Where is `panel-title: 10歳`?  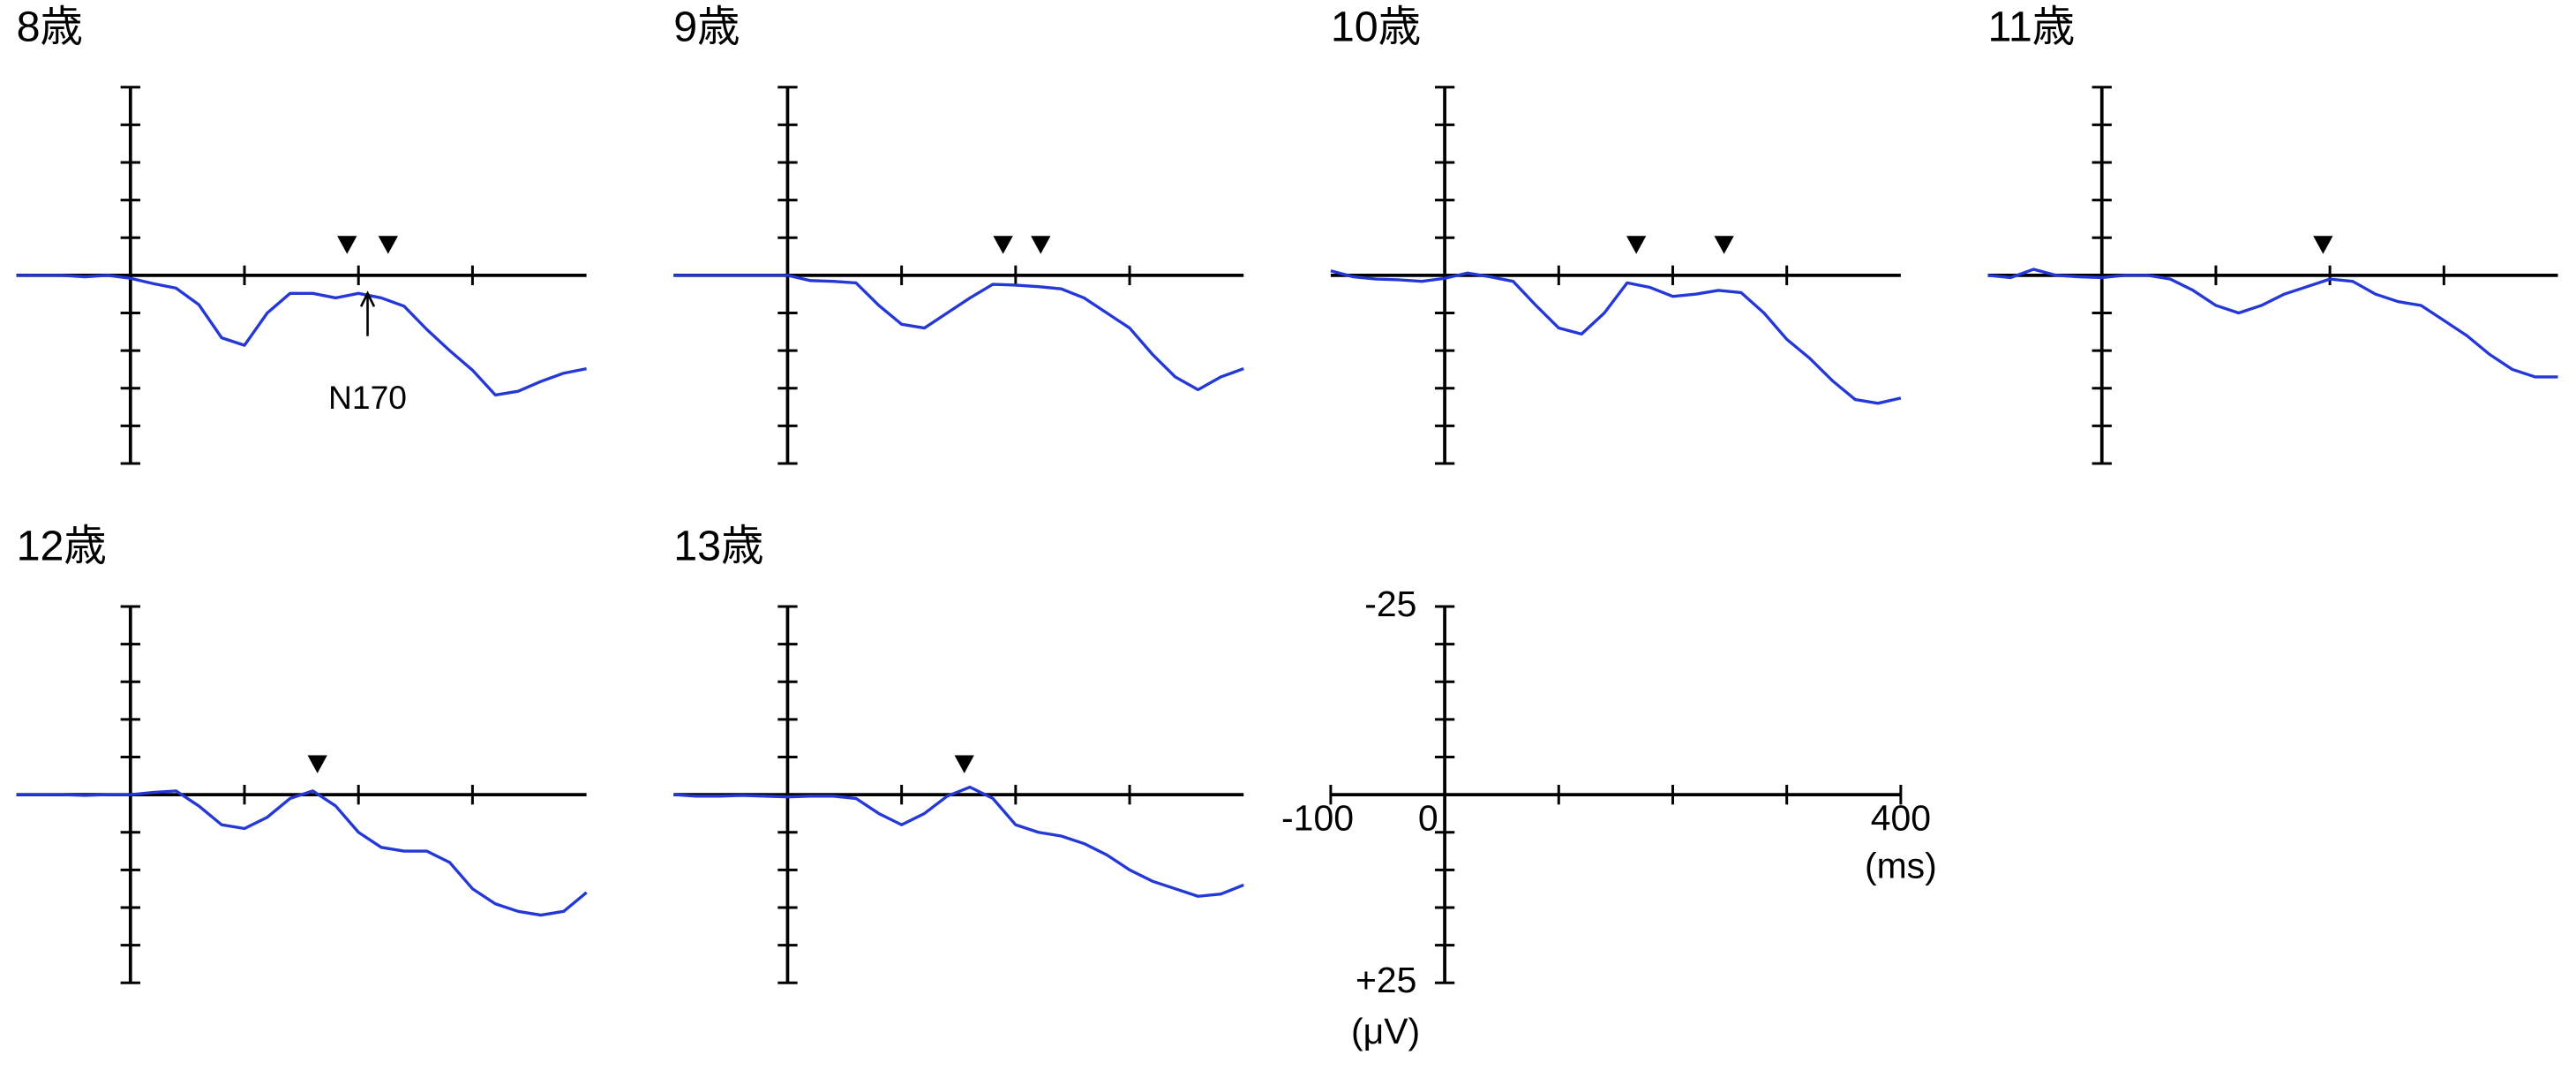
panel-title: 10歳 is located at coordinates (1376, 26).